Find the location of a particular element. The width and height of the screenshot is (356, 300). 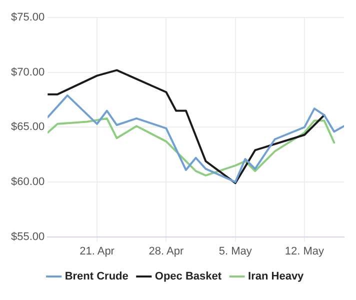

x-tick-label: 12. May is located at coordinates (304, 251).